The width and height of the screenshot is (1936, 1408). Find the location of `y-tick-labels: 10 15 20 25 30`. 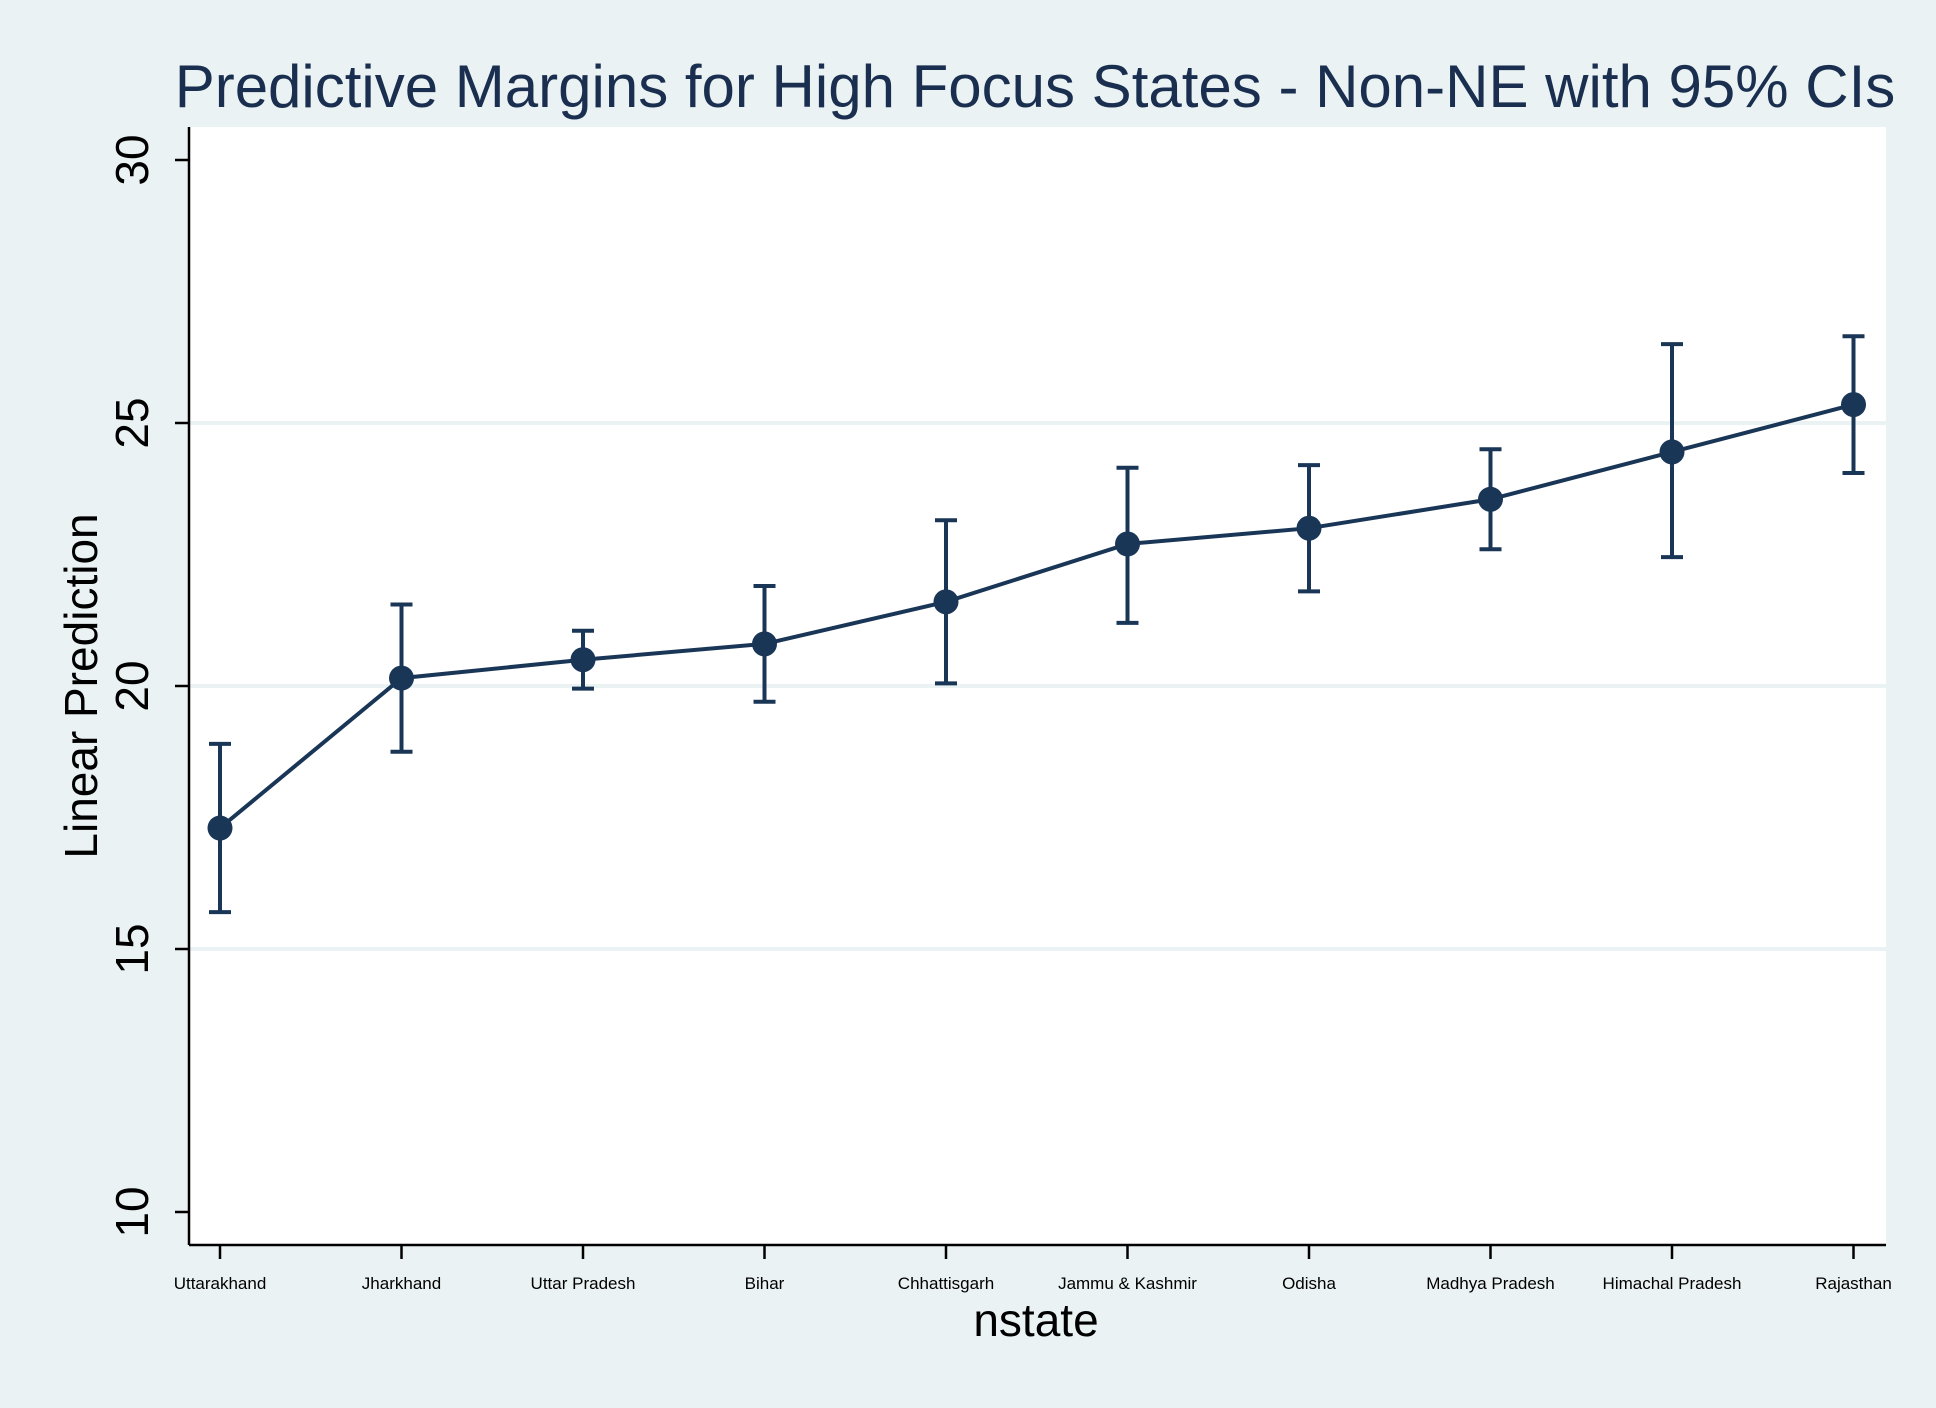

y-tick-labels: 10 15 20 25 30 is located at coordinates (132, 685).